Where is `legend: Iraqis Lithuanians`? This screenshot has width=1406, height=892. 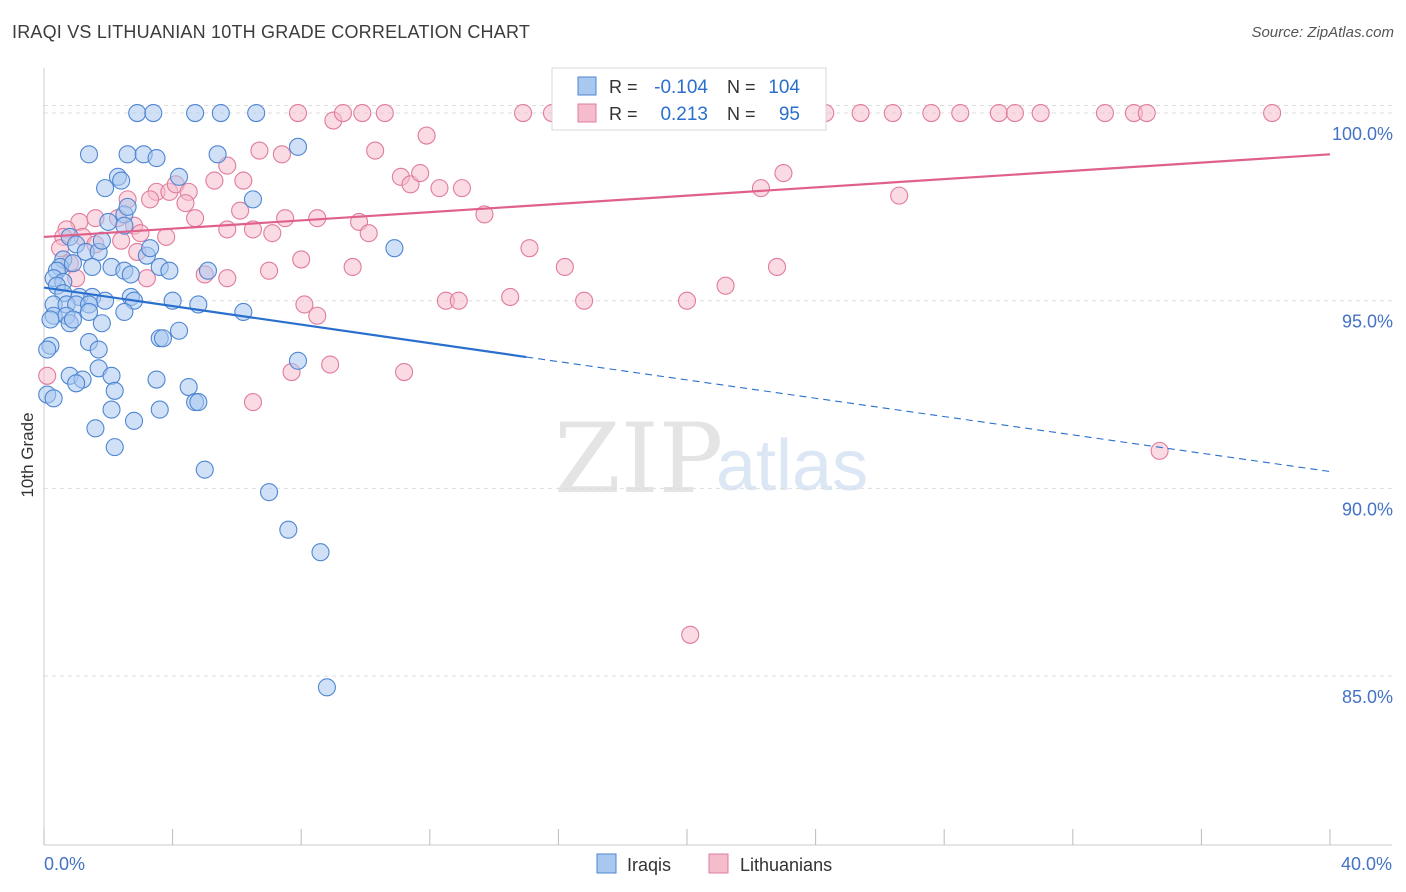
legend: Iraqis Lithuanians is located at coordinates (714, 864).